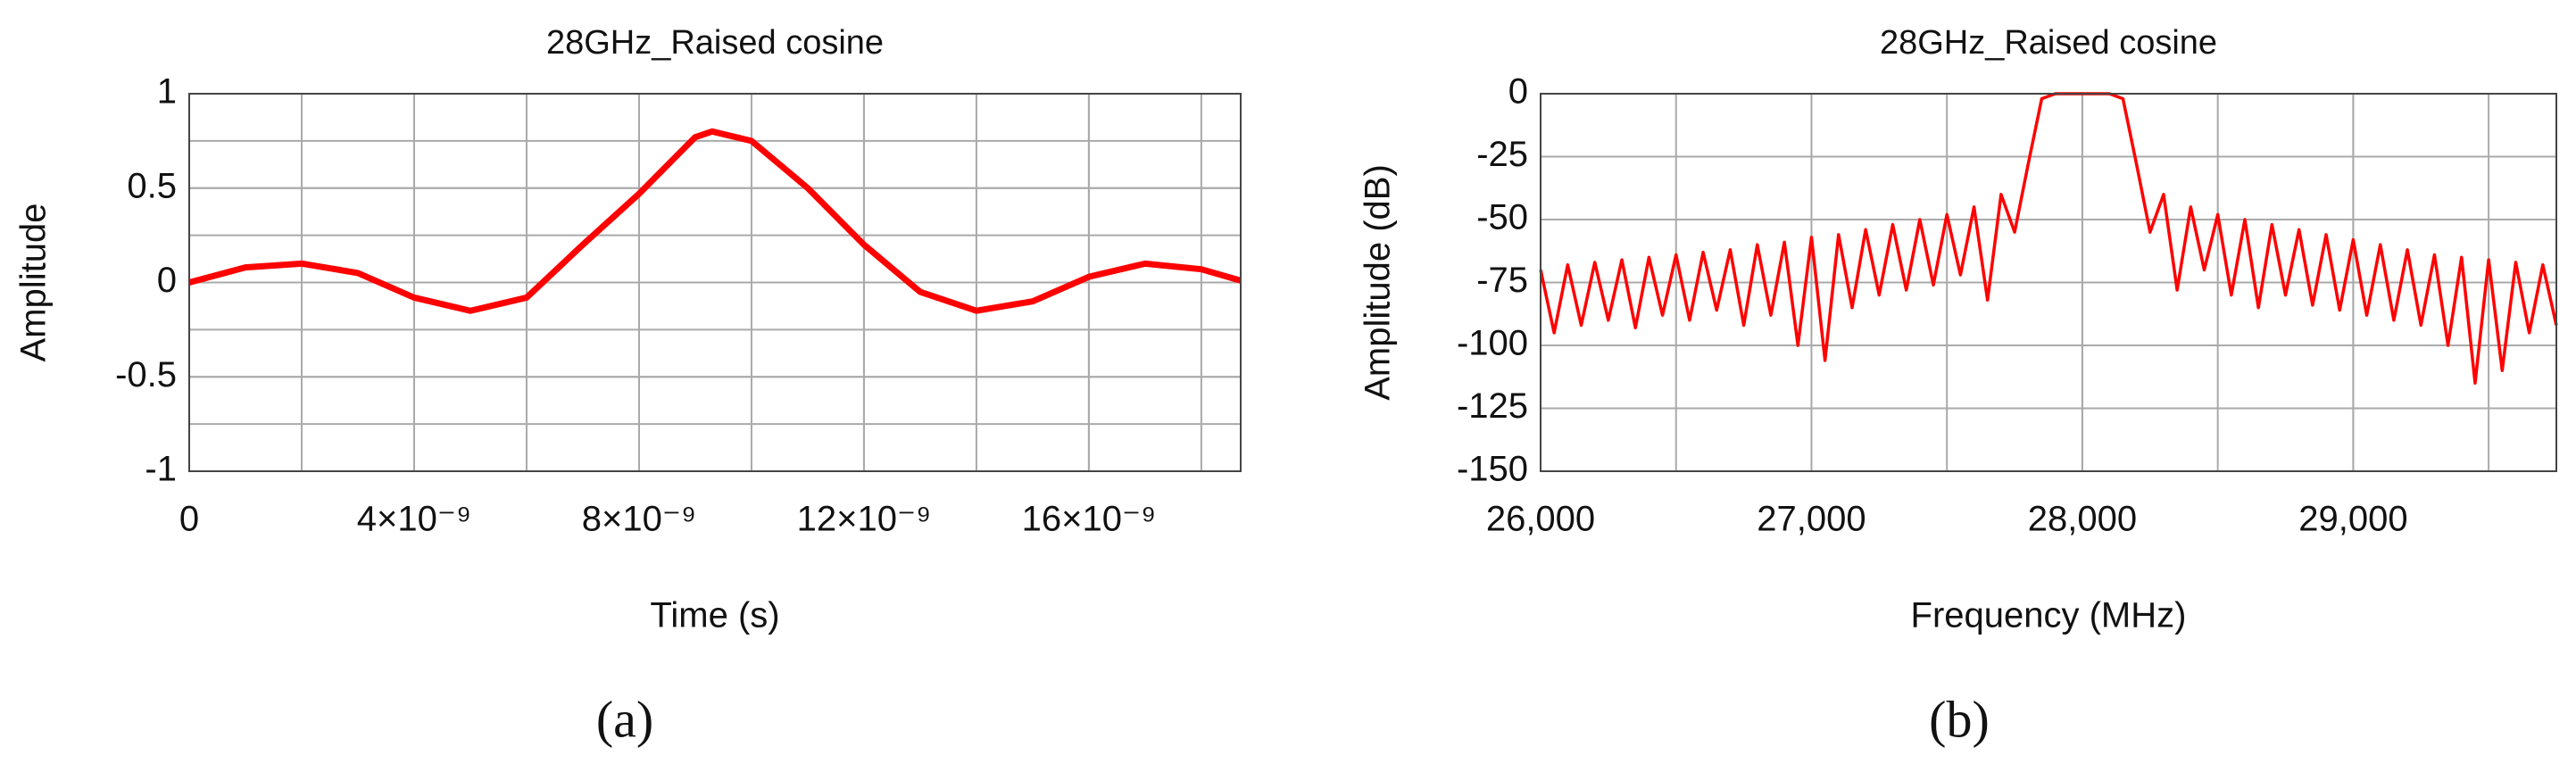 This screenshot has height=772, width=2576. I want to click on x-tick-label: 26,000, so click(1540, 519).